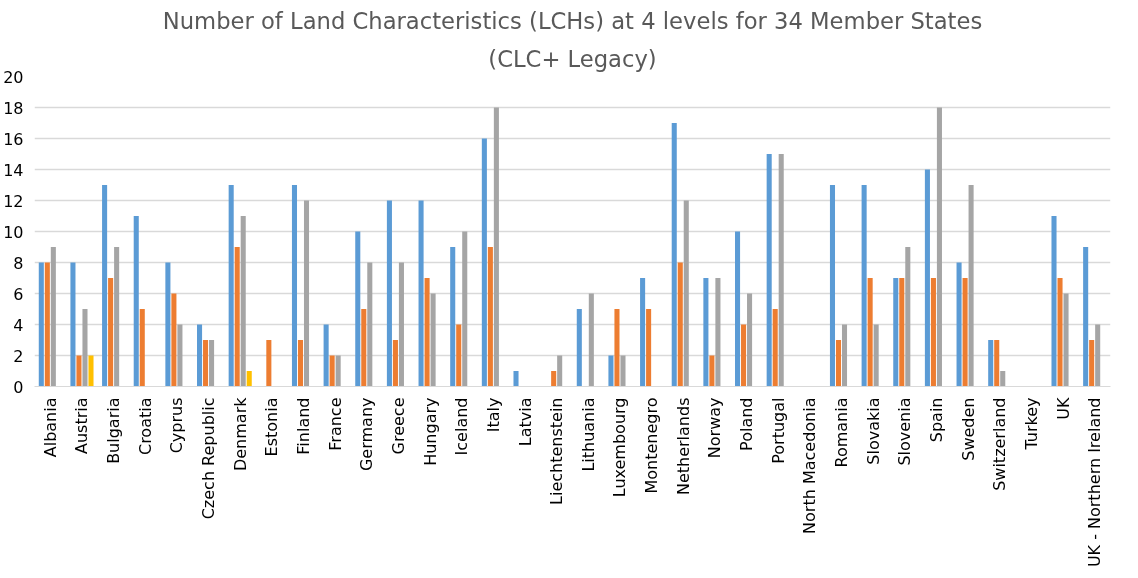 This screenshot has width=1138, height=578. I want to click on chart-subtitle: (CLC+ Legacy), so click(572, 58).